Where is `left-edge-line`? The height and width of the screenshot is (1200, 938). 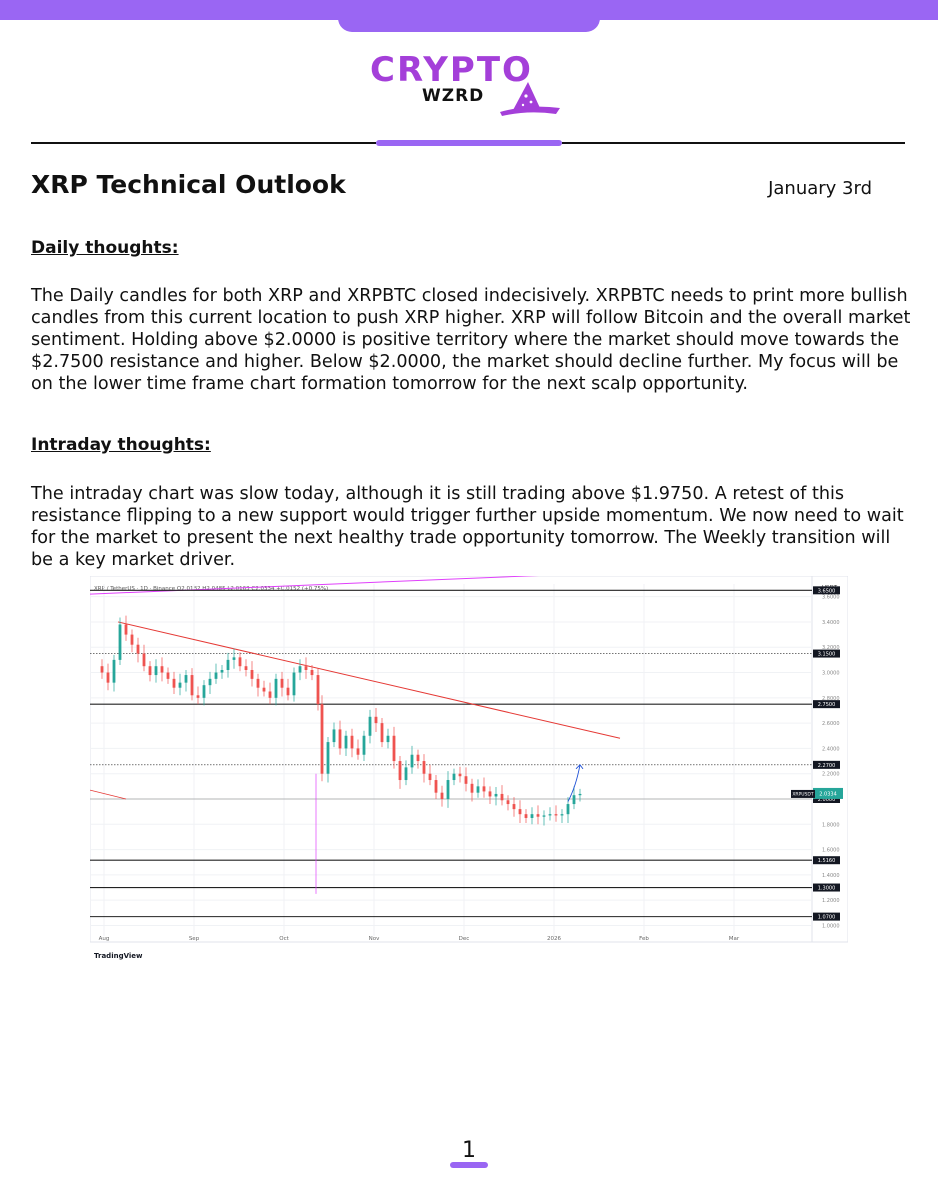
left-edge-line is located at coordinates (108, 794).